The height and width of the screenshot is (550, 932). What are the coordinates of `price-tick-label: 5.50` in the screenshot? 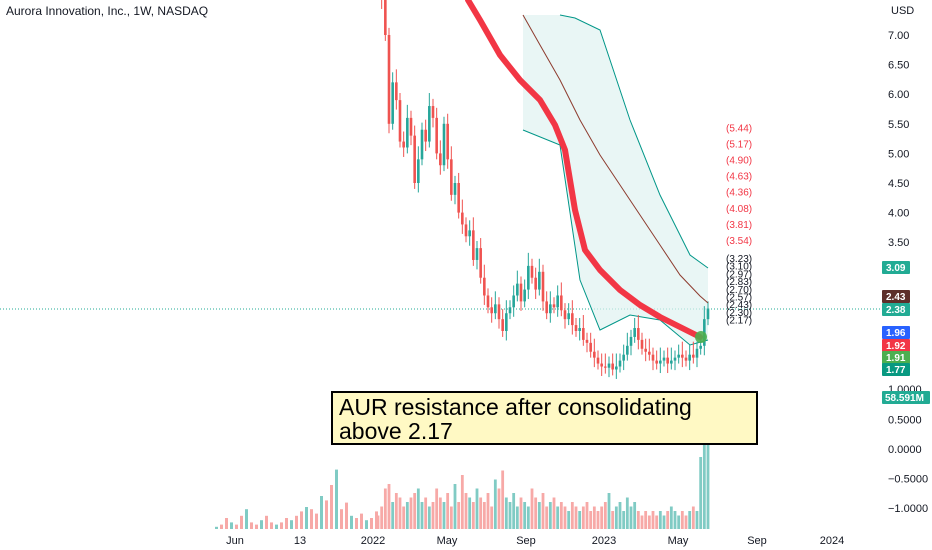 It's located at (898, 125).